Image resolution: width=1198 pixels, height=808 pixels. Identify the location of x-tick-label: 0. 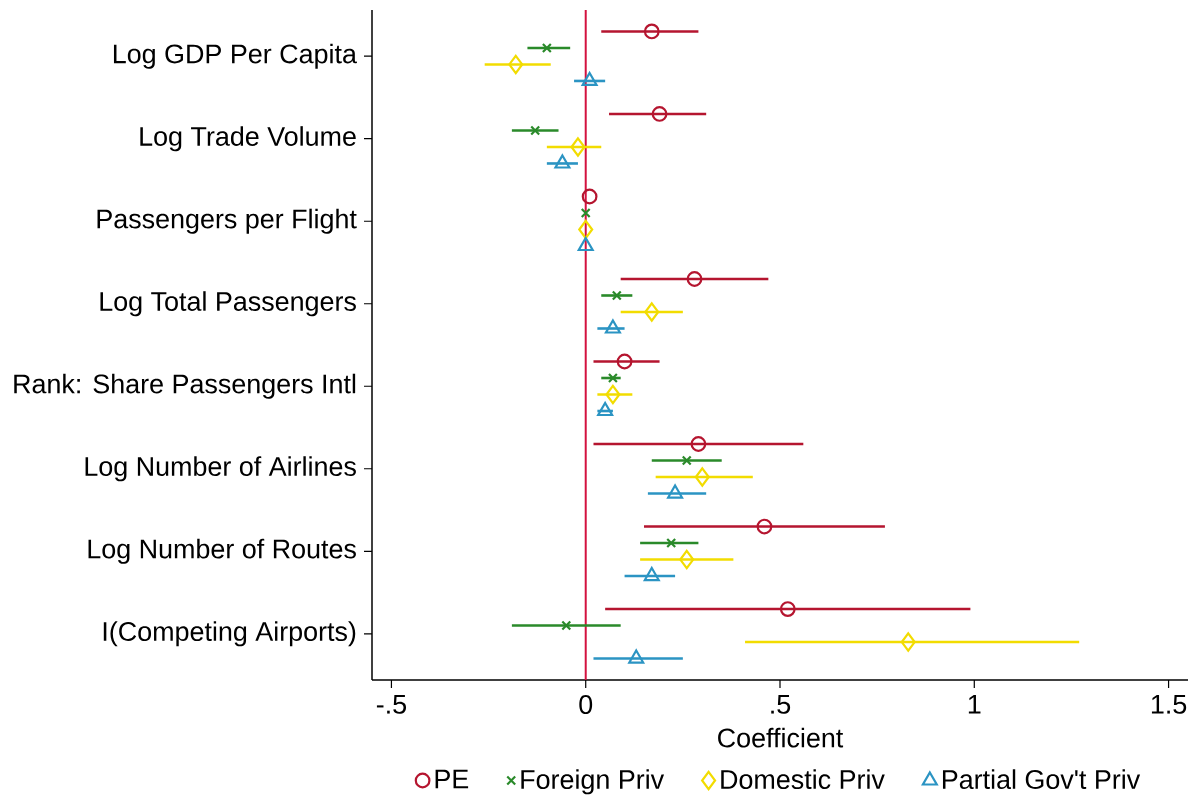
(586, 705).